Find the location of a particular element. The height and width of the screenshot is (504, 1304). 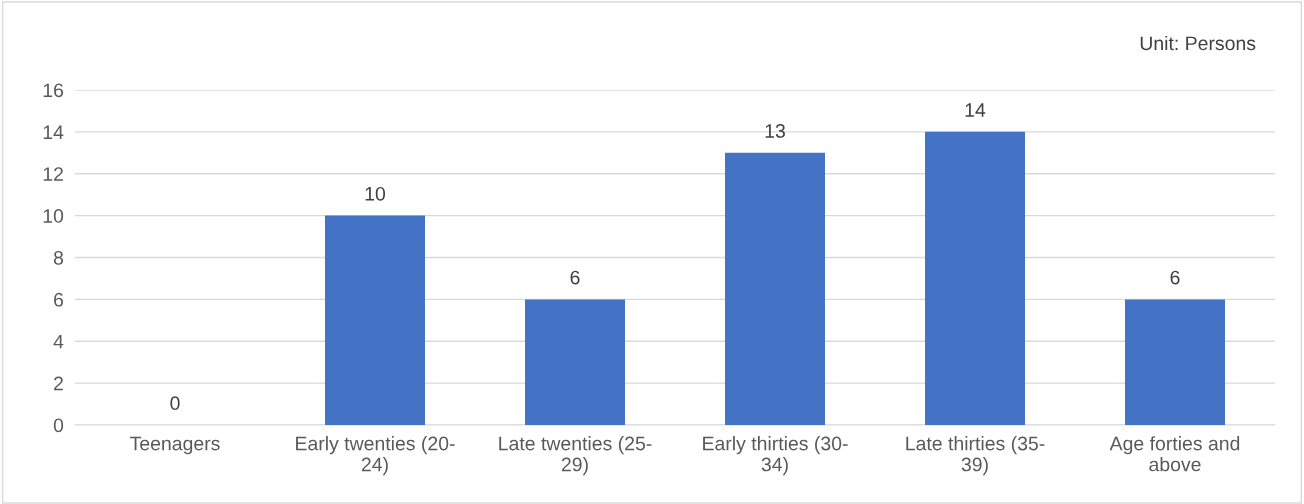

y-tick-label: 4 is located at coordinates (58, 341).